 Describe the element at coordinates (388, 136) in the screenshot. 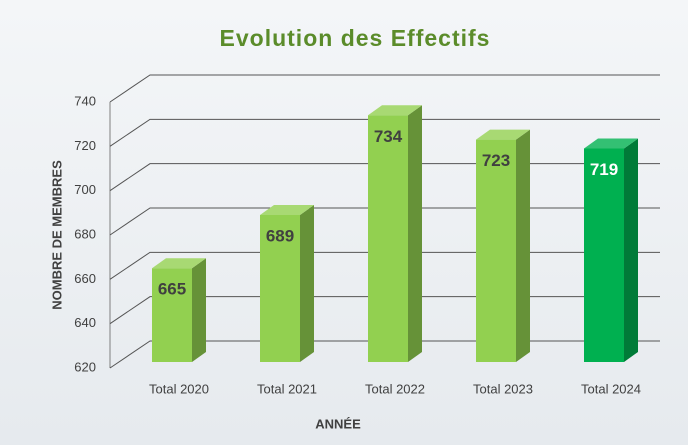

I see `value-label: 734` at that location.